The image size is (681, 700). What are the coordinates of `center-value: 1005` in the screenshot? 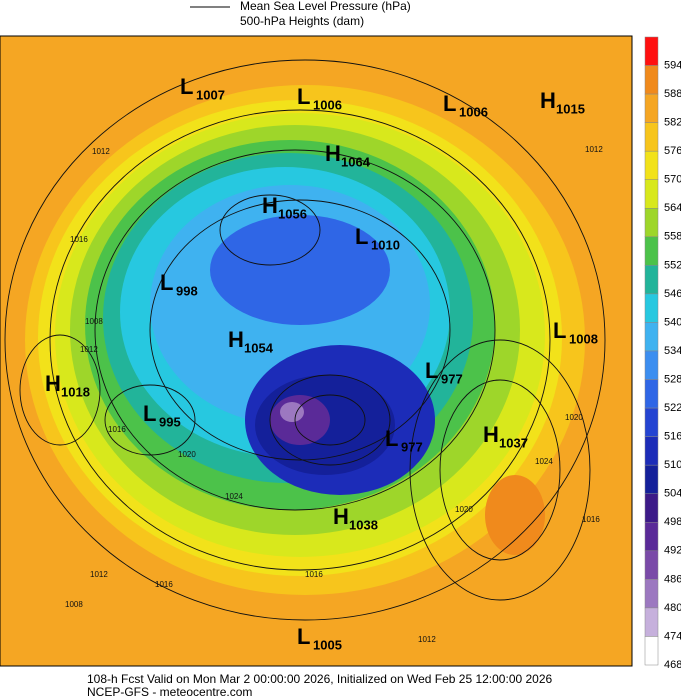 It's located at (327, 644).